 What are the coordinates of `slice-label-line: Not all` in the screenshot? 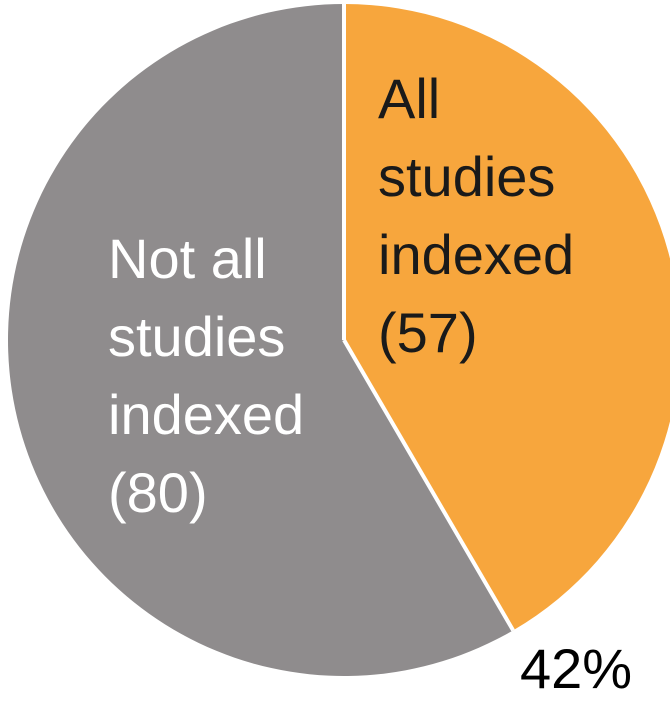 It's located at (187, 258).